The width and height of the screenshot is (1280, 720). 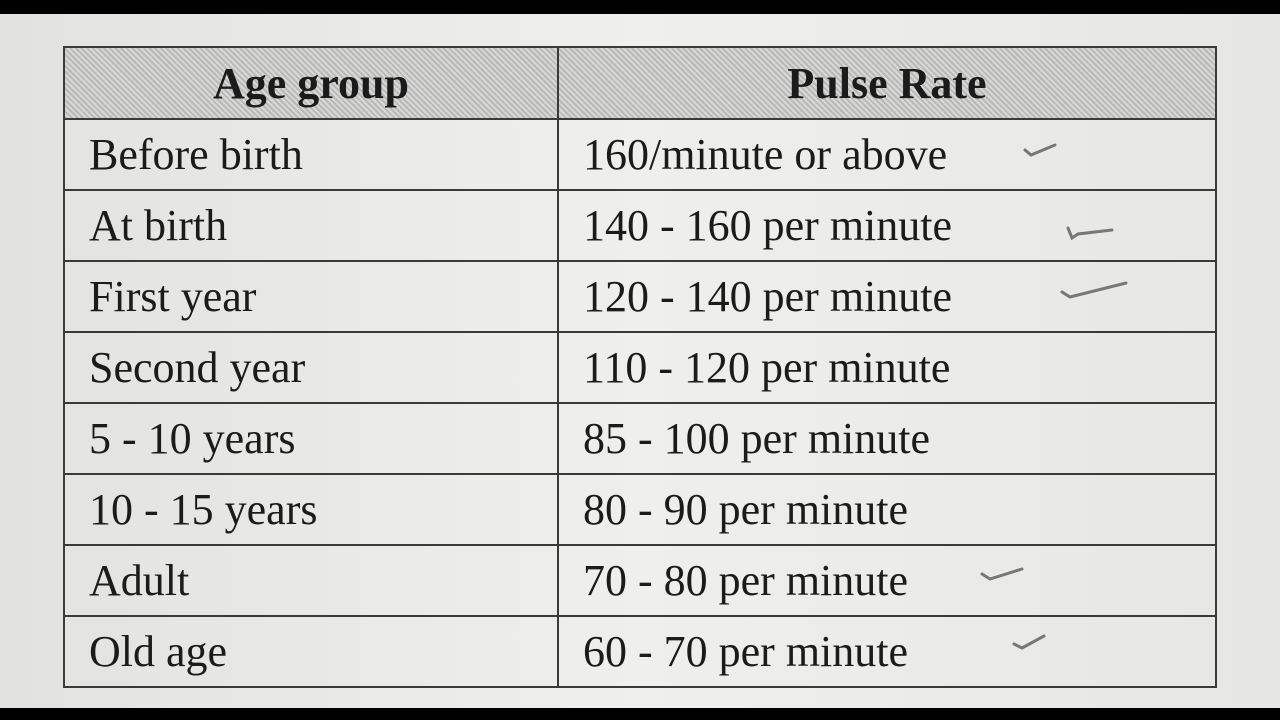 I want to click on table-row: First year 120 - 140 per minute, so click(x=640, y=296).